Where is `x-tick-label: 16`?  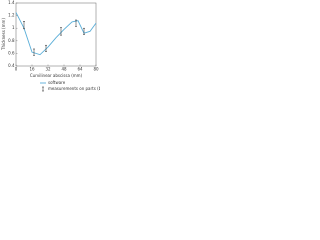 x-tick-label: 16 is located at coordinates (32, 69).